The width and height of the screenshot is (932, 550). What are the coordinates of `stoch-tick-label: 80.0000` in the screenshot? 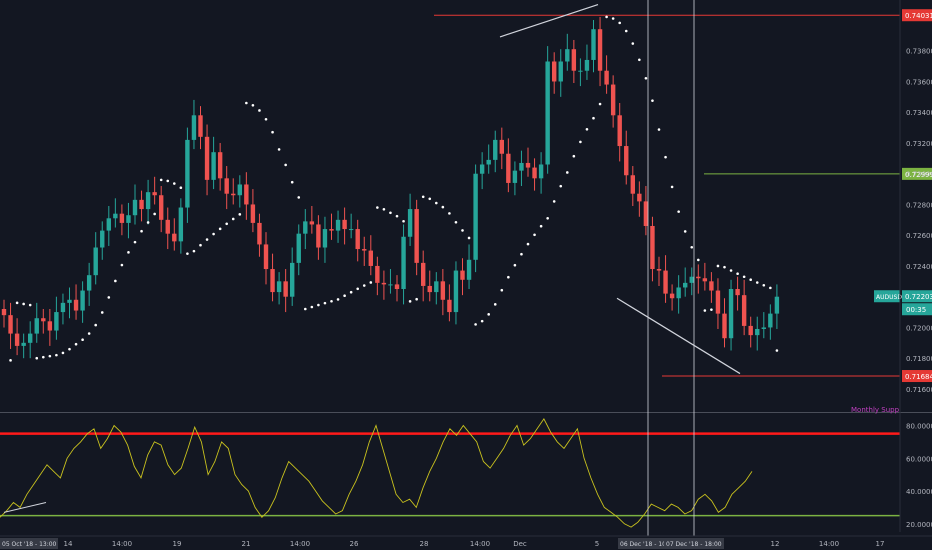 It's located at (919, 426).